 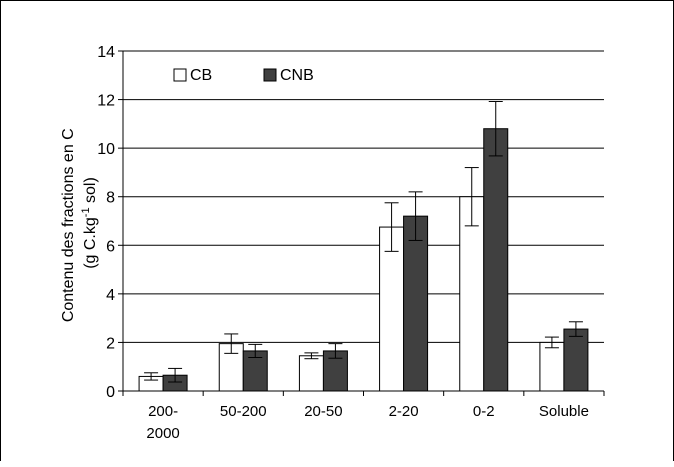 I want to click on x-tick-label: 50-200, so click(x=243, y=411).